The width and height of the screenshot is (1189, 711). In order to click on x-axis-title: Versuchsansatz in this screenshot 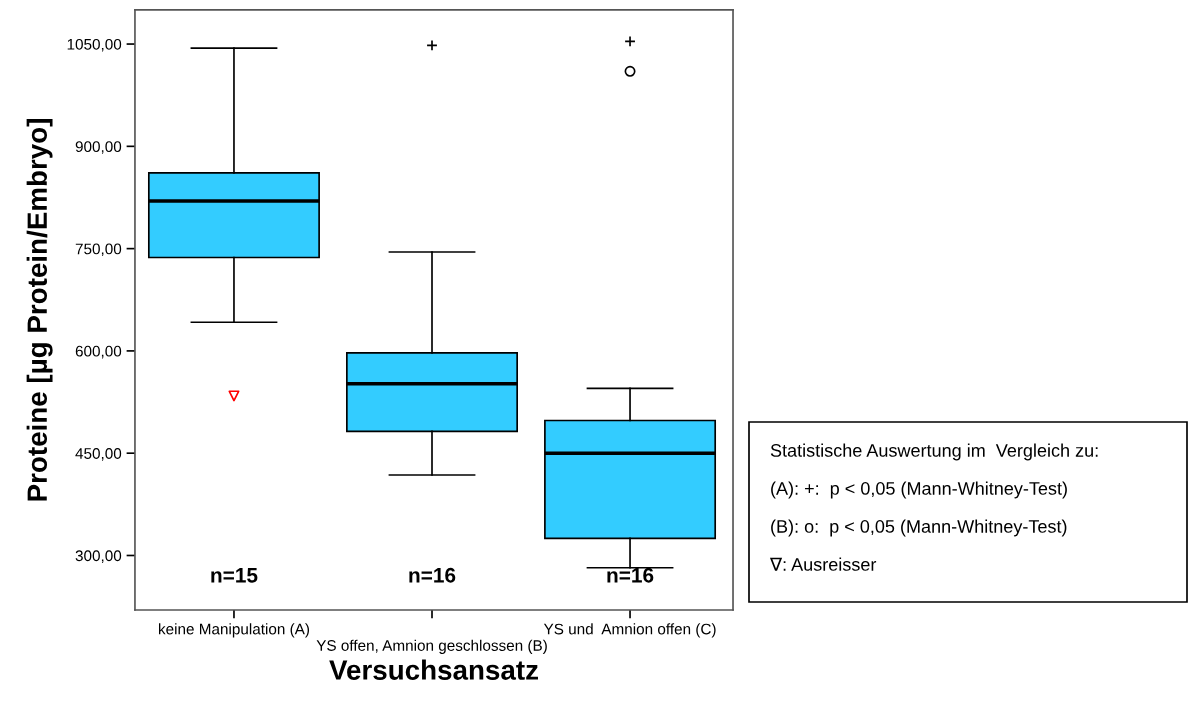, I will do `click(433, 669)`.